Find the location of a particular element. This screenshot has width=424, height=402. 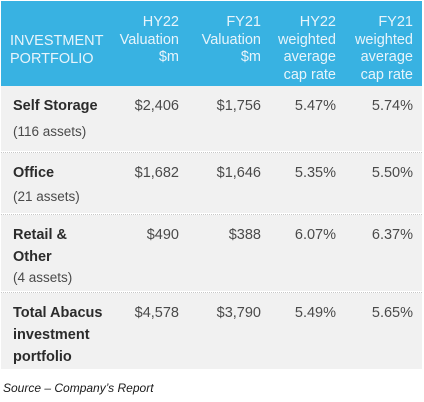

row-name-line: Total Abacus is located at coordinates (58, 313).